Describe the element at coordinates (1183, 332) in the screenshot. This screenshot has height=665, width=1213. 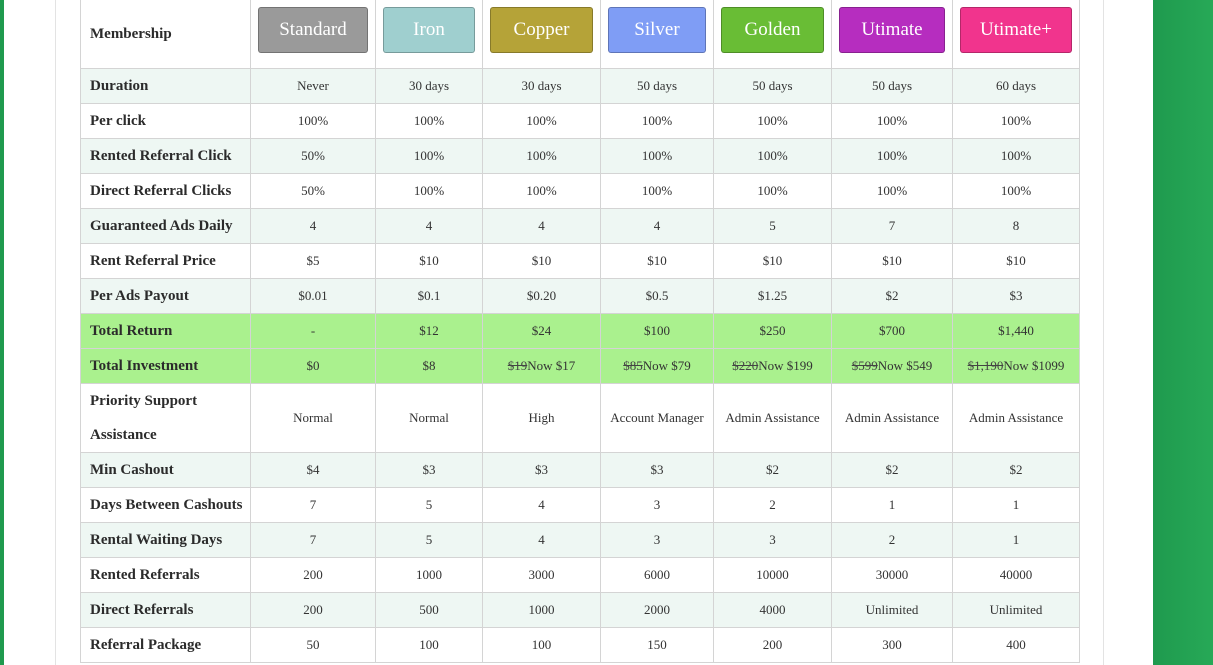
I see `side-strip` at that location.